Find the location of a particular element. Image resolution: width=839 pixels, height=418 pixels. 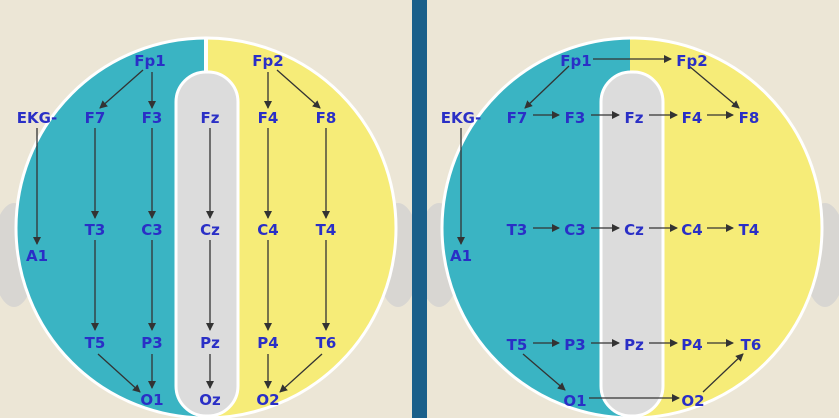

arrow-t6-o2 is located at coordinates (301, 373).